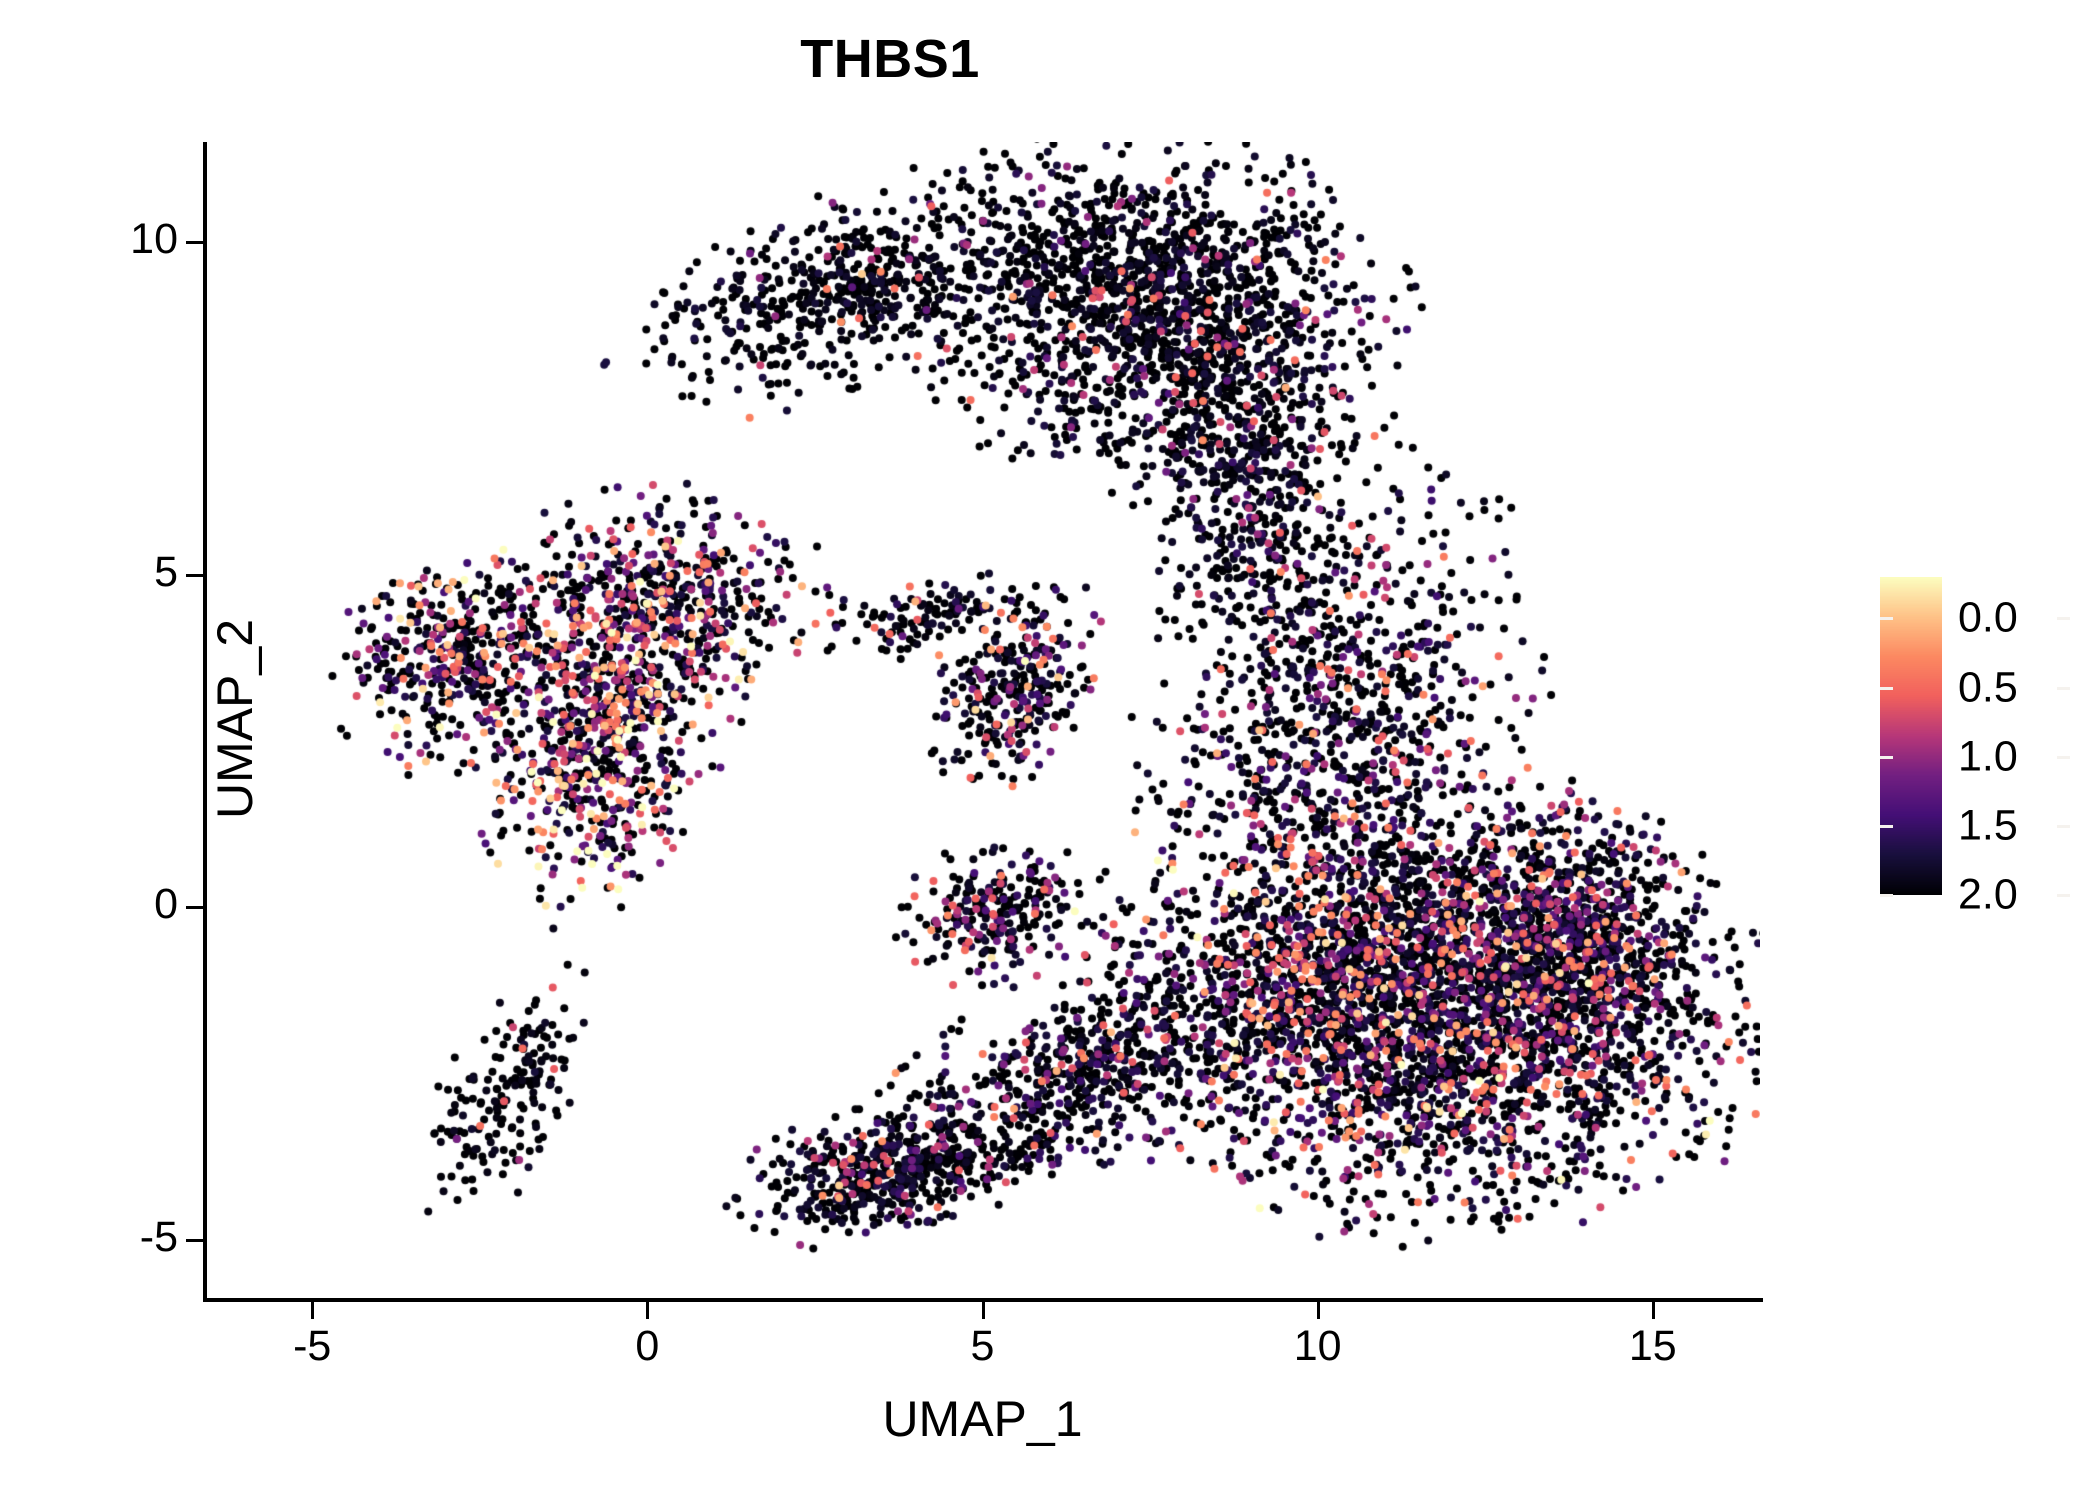  What do you see at coordinates (1988, 687) in the screenshot?
I see `colorbar-tick-label: 0.5` at bounding box center [1988, 687].